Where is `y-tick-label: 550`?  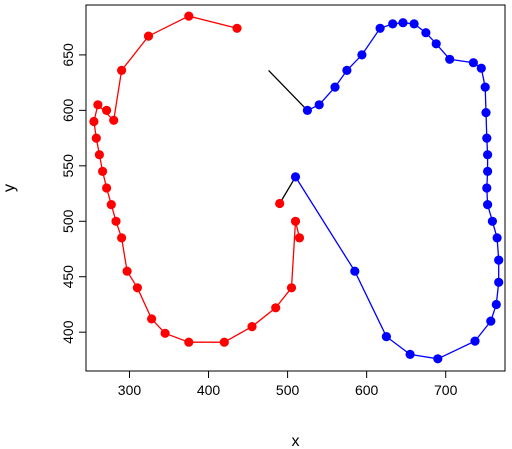
y-tick-label: 550 is located at coordinates (68, 166).